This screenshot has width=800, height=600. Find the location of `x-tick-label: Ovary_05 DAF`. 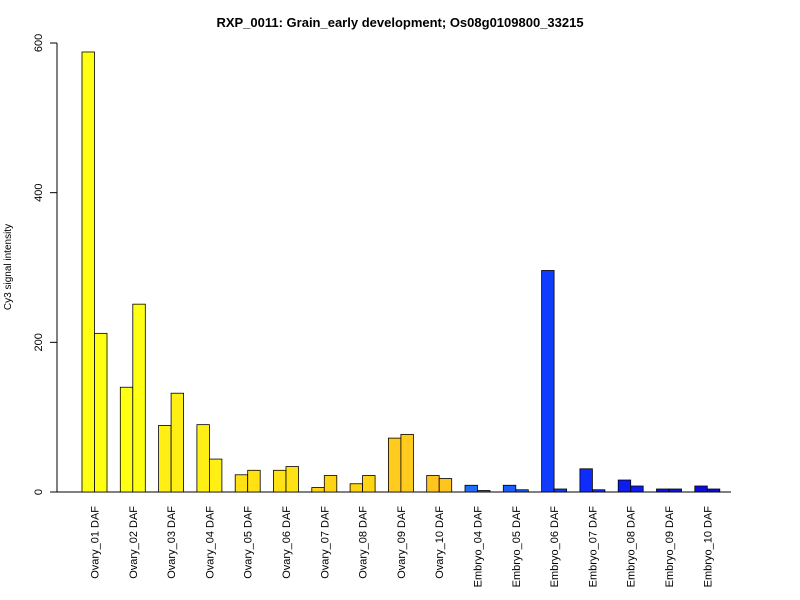

x-tick-label: Ovary_05 DAF is located at coordinates (249, 542).